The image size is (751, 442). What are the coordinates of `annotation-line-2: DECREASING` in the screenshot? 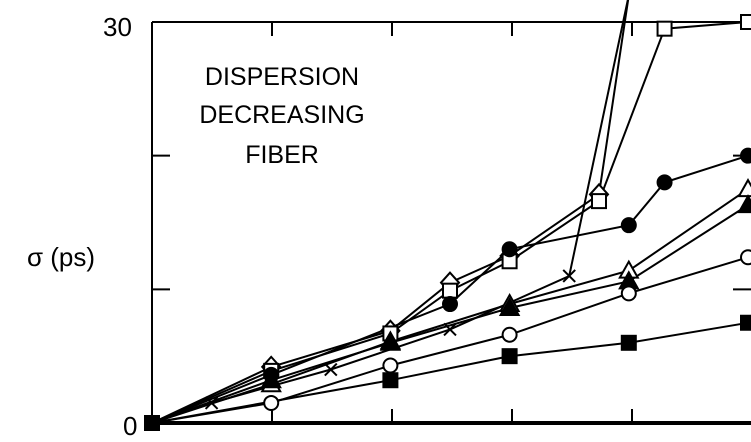 It's located at (281, 115).